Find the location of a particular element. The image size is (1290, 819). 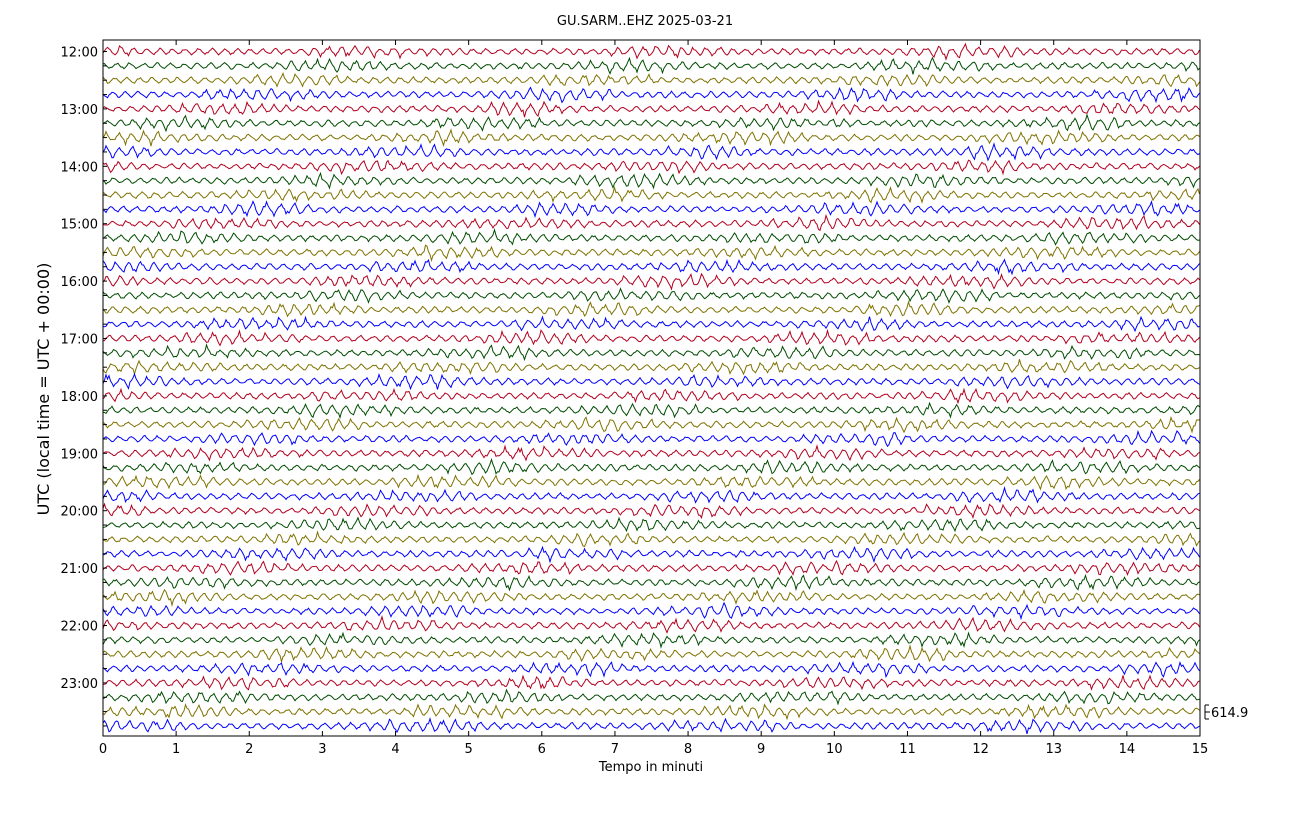

x-tick-label: 8 is located at coordinates (688, 749).